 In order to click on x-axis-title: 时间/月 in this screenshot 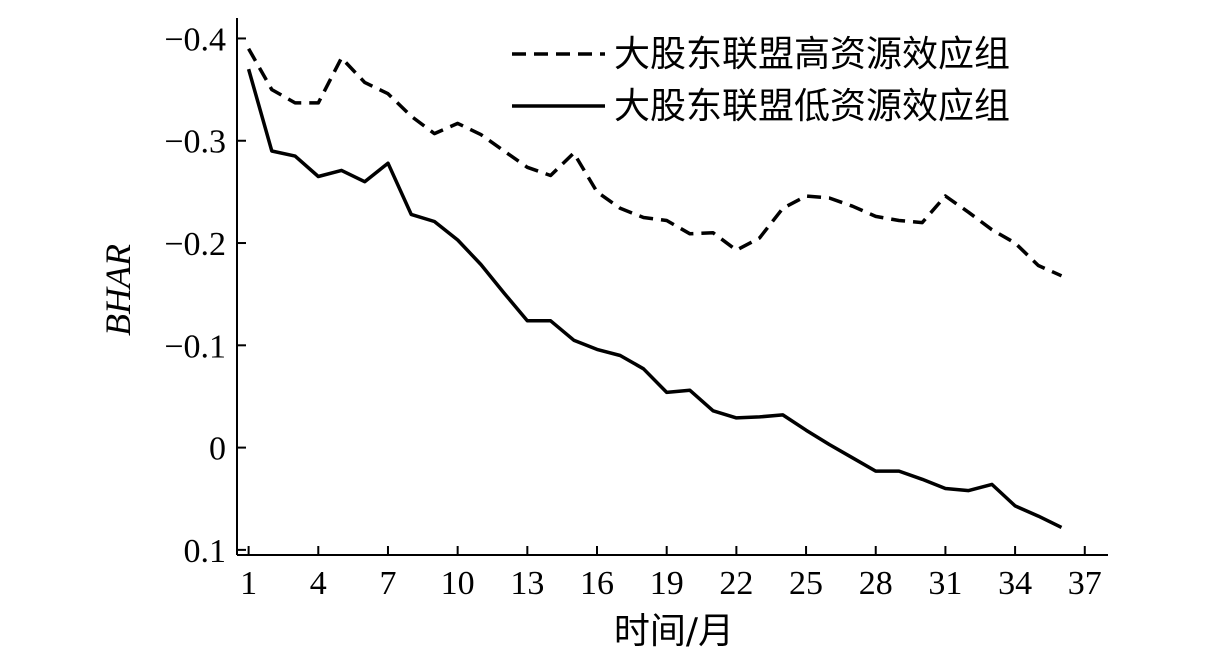, I will do `click(674, 631)`.